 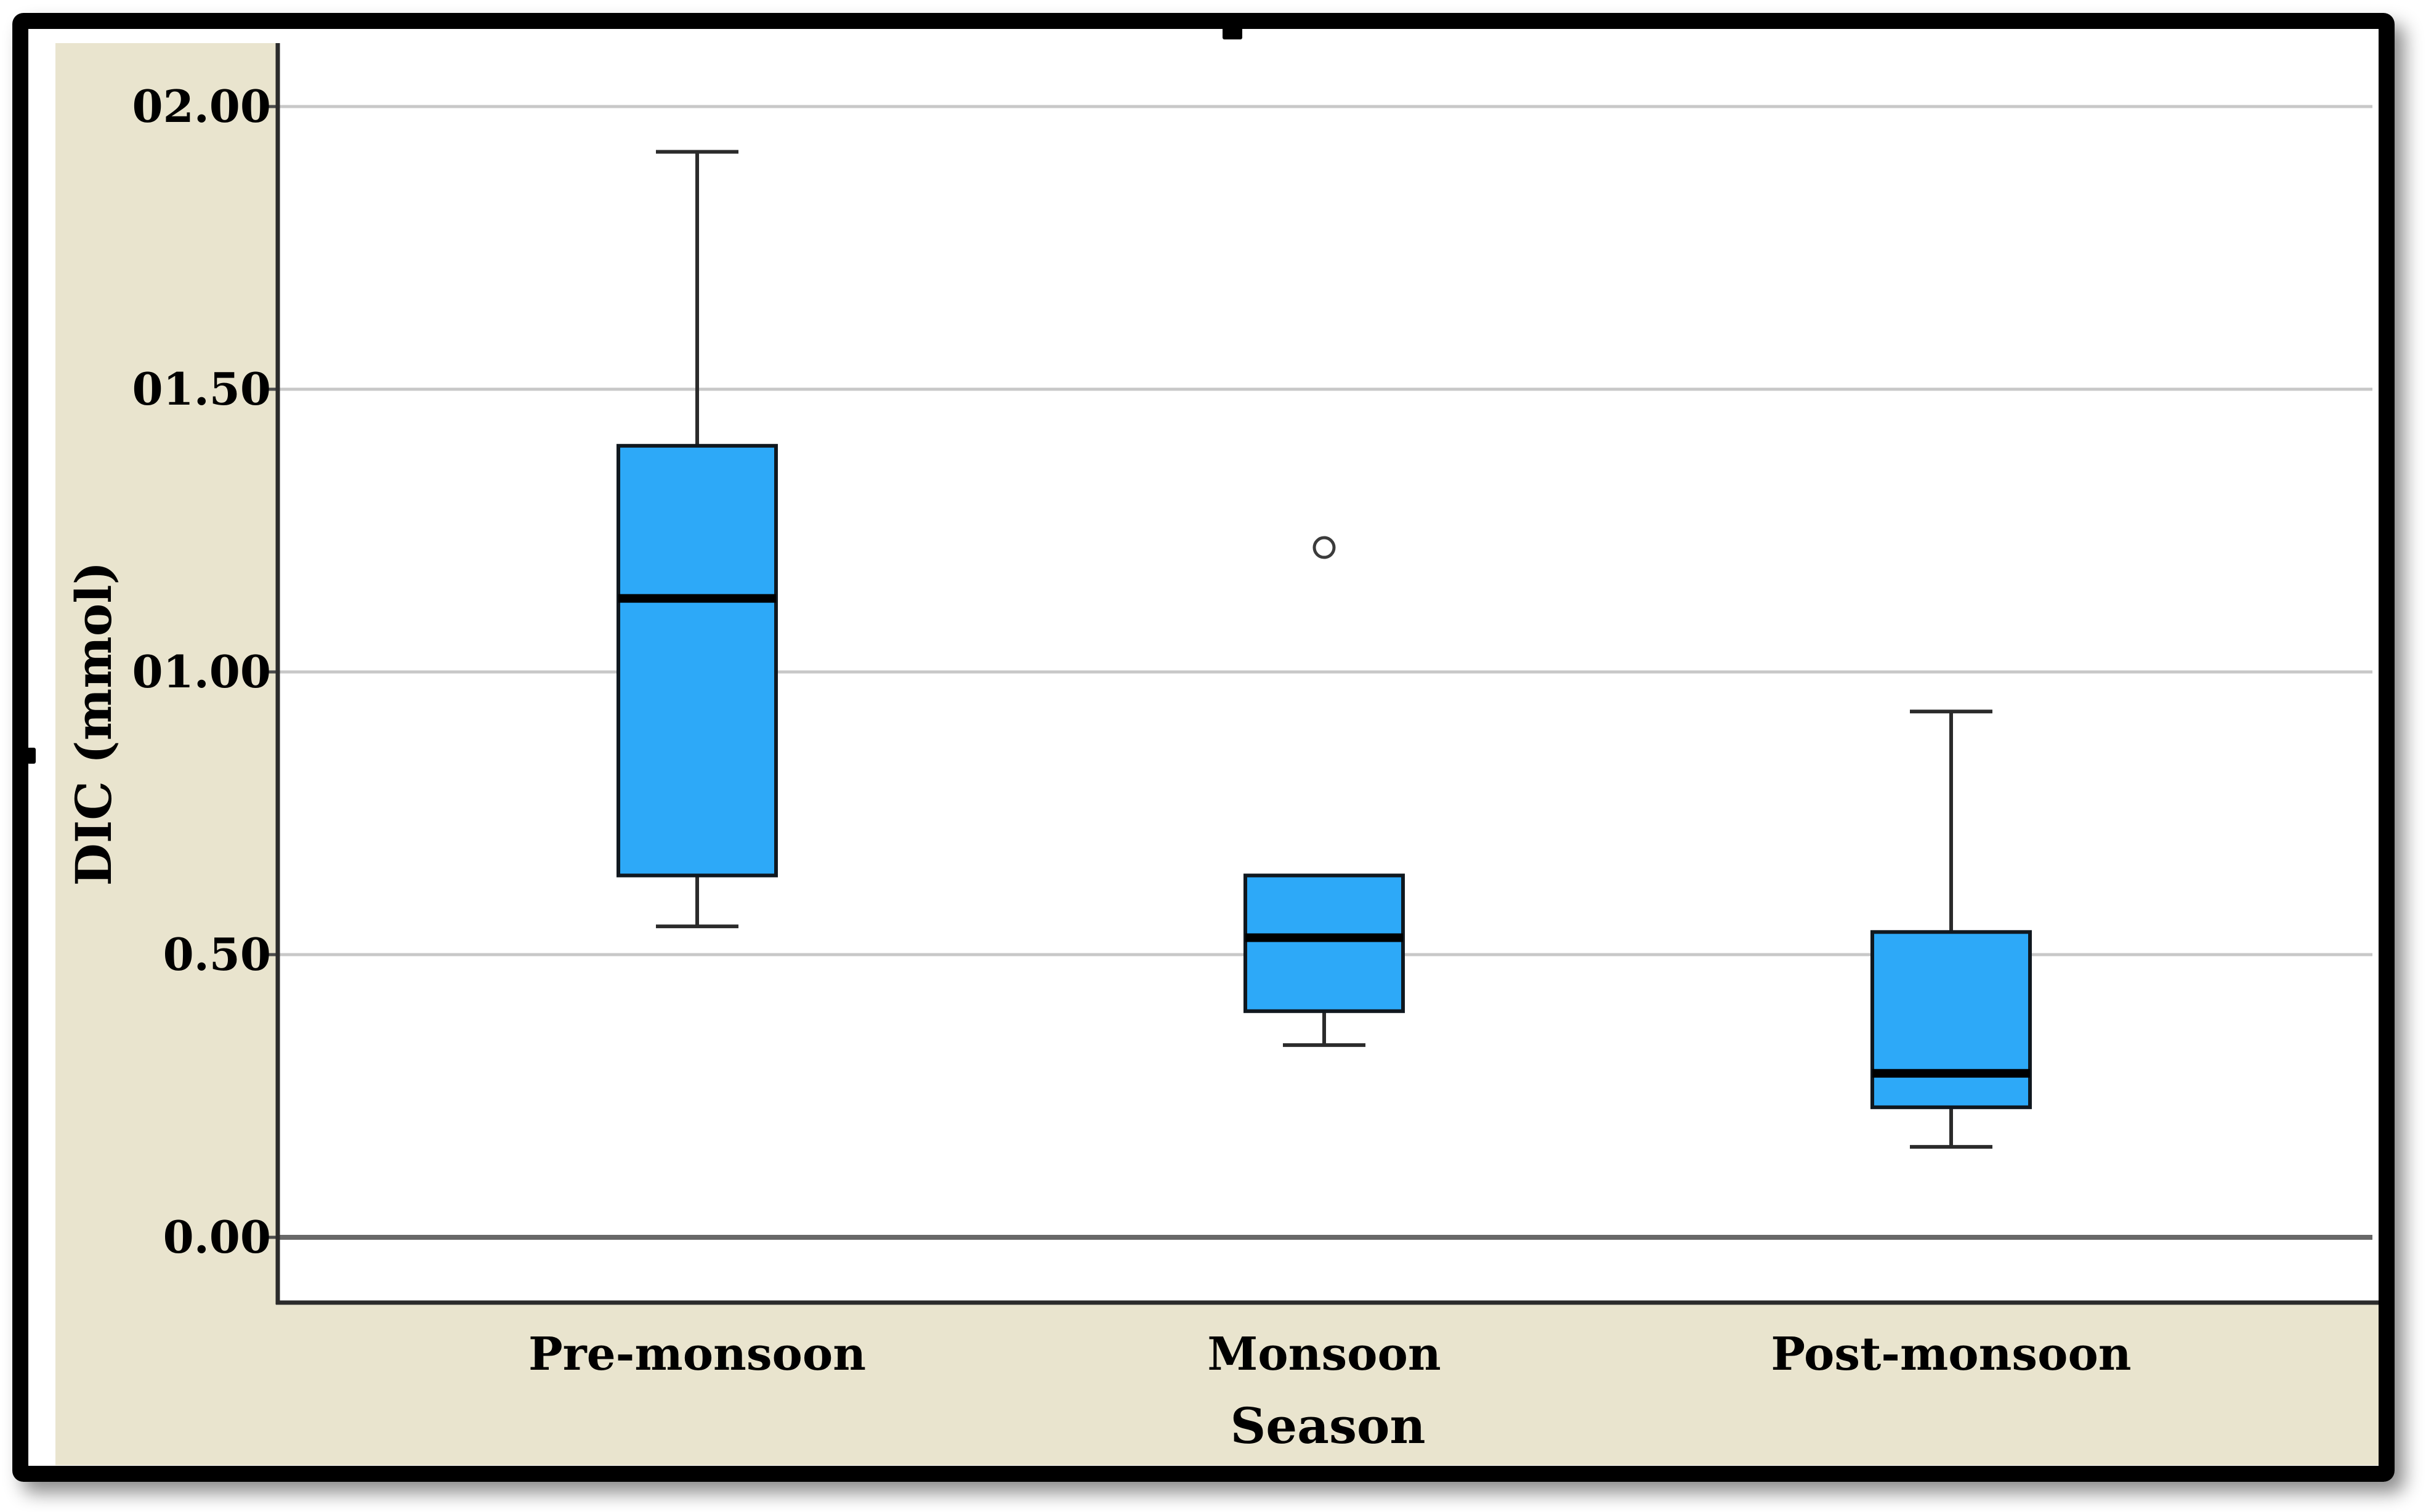 I want to click on y-tick-label: 01.00, so click(x=202, y=671).